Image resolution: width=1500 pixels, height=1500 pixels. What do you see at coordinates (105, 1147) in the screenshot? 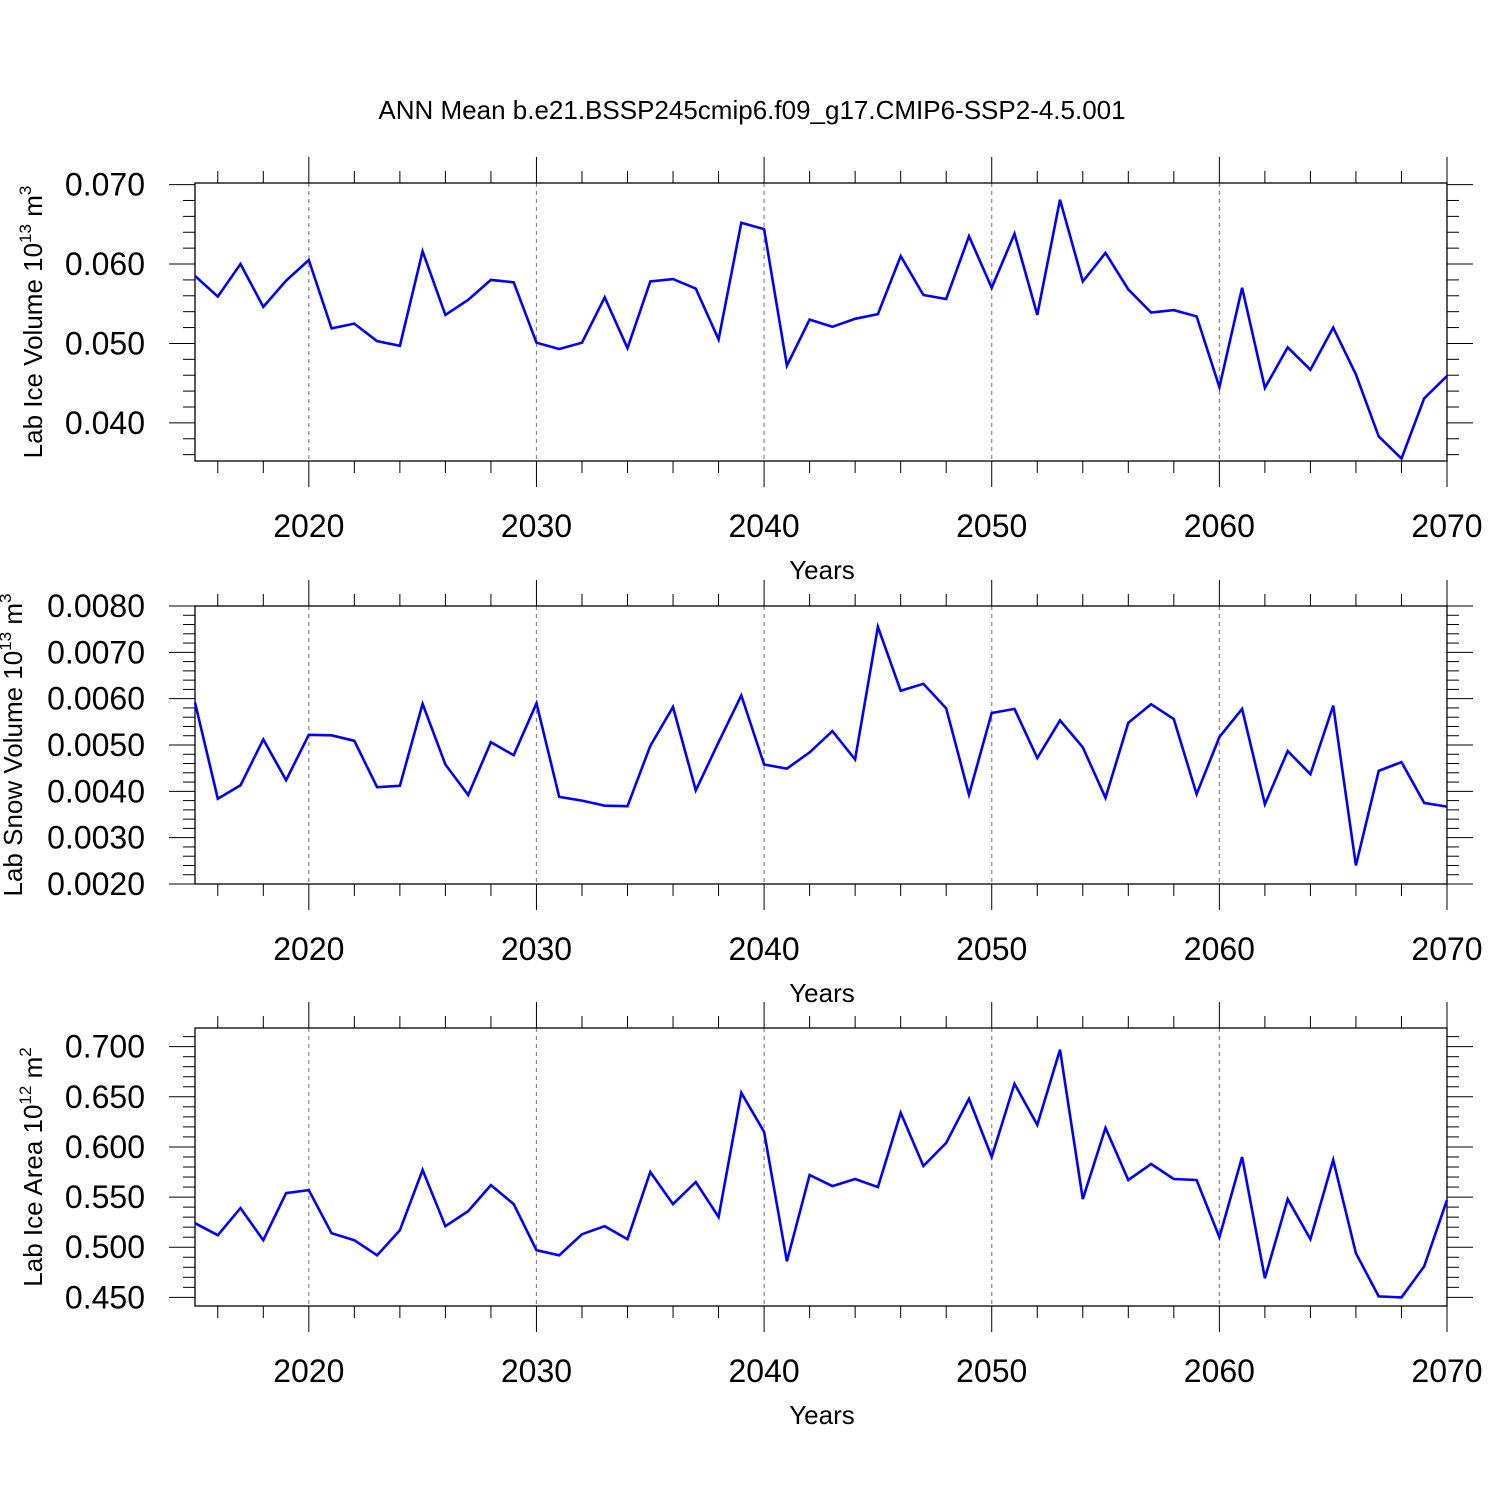
I see `y-tick-label: 0.600` at bounding box center [105, 1147].